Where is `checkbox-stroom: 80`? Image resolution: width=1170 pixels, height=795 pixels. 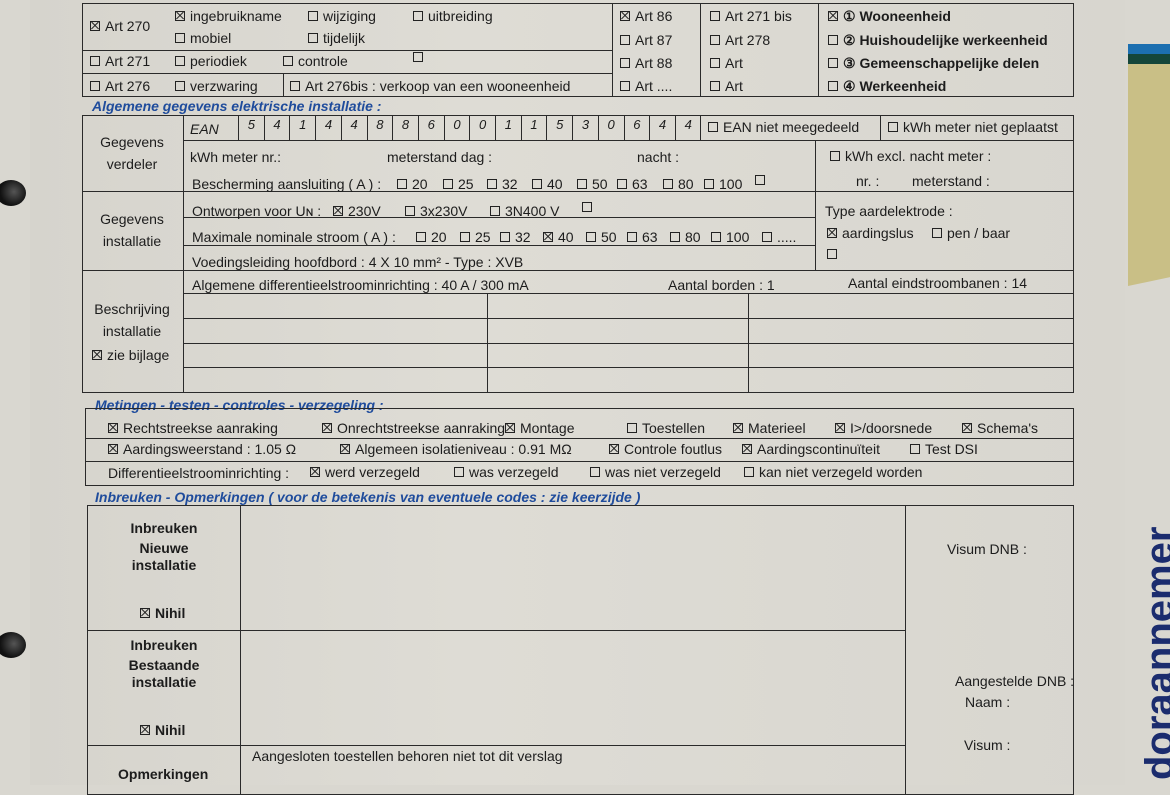
checkbox-stroom: 80 is located at coordinates (685, 237).